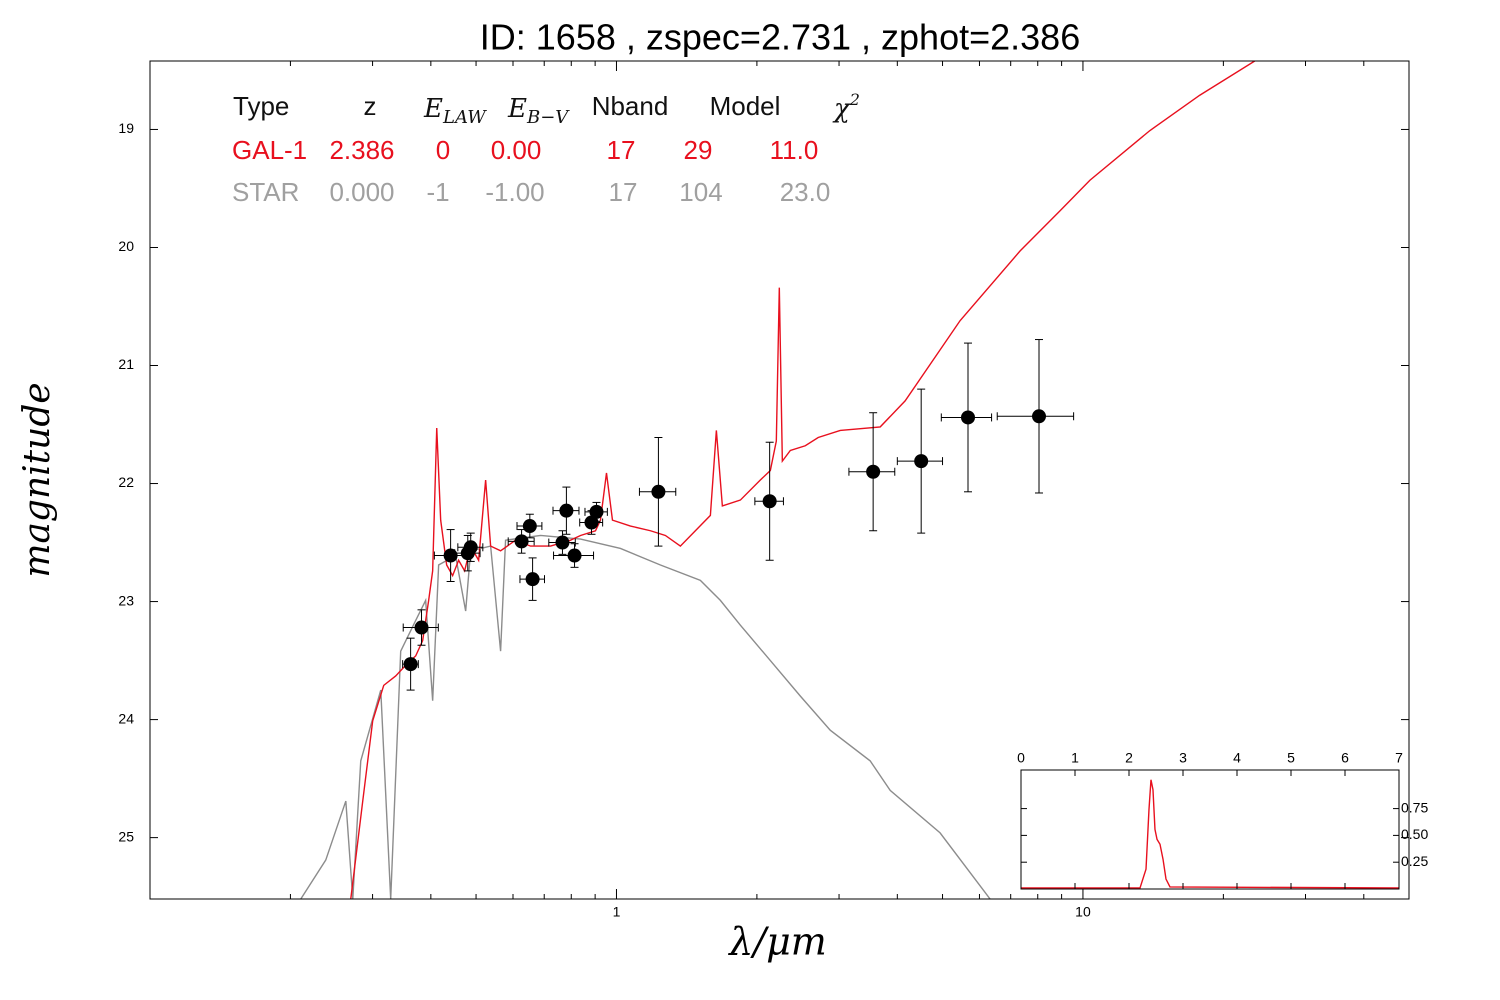  Describe the element at coordinates (361, 192) in the screenshot. I see `table-cell: 0.000` at that location.